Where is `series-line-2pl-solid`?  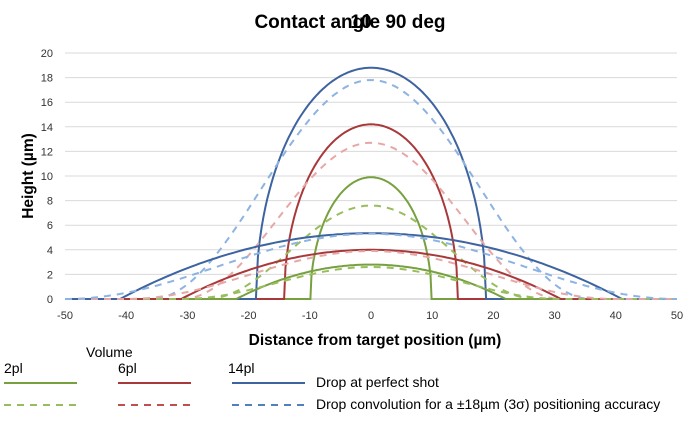 series-line-2pl-solid is located at coordinates (371, 281).